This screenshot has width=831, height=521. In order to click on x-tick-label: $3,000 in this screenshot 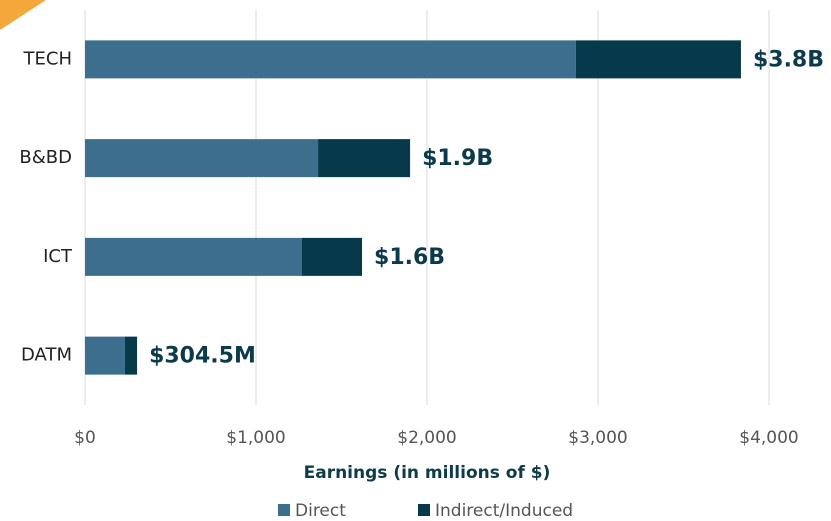, I will do `click(597, 438)`.